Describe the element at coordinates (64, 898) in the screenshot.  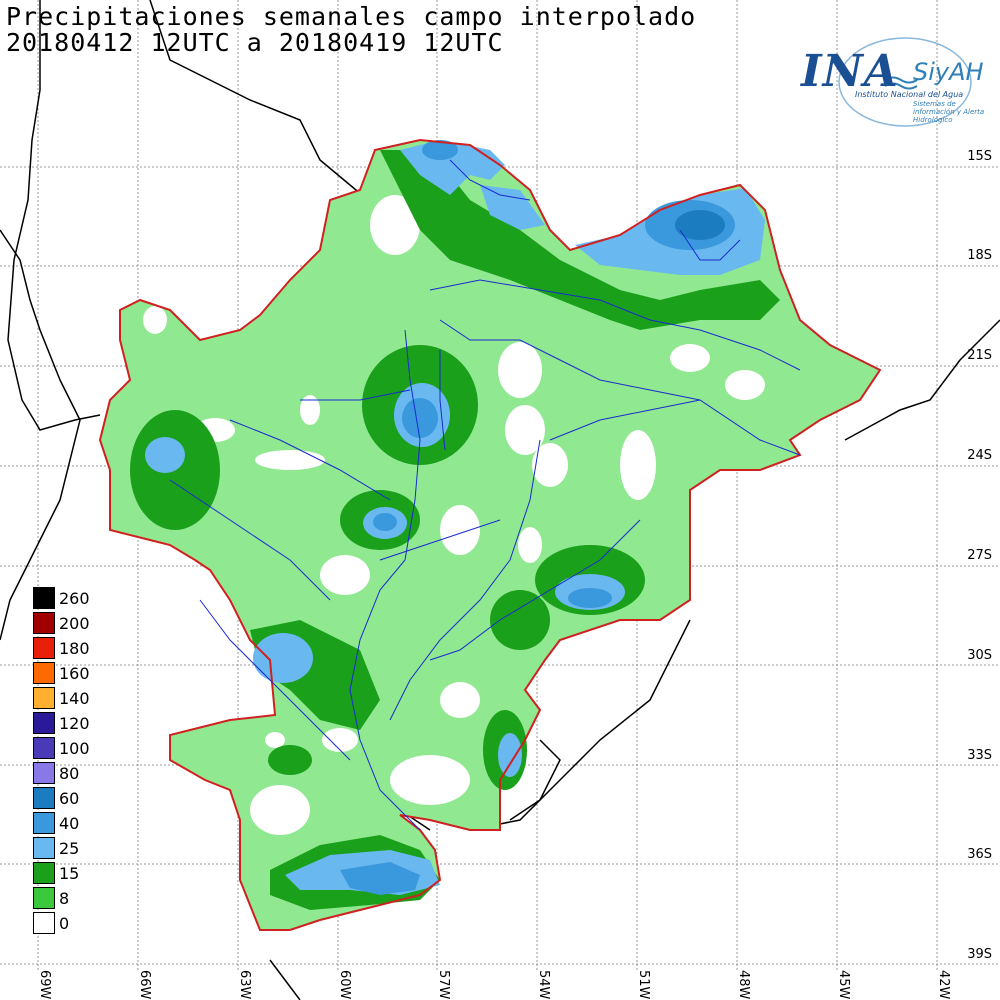
I see `legend-label: 8` at that location.